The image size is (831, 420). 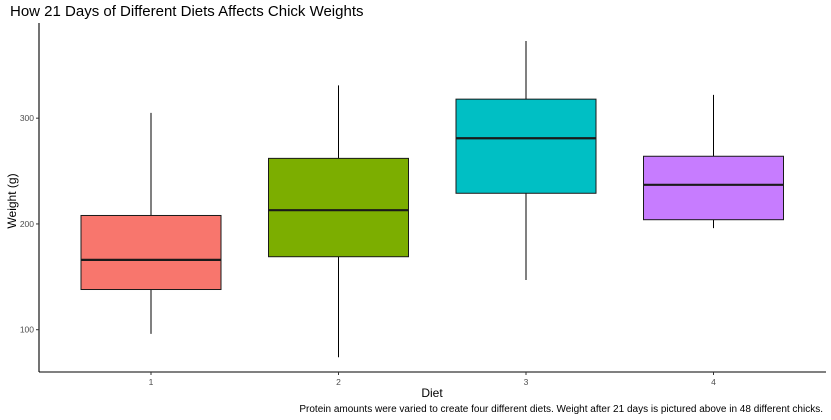 What do you see at coordinates (432, 393) in the screenshot?
I see `x-axis-label: Diet` at bounding box center [432, 393].